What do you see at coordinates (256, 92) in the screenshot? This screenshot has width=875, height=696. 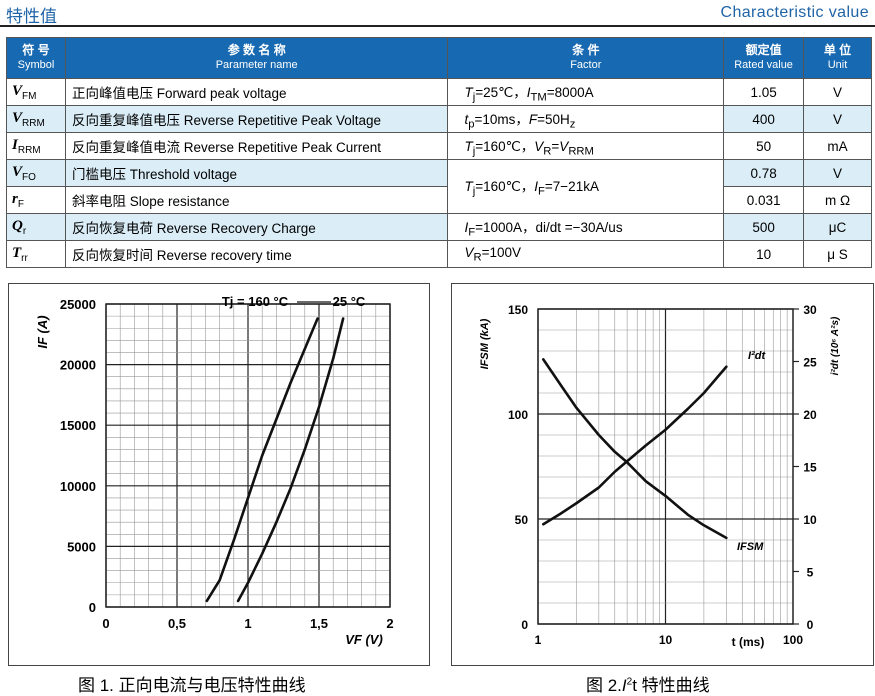 I see `row-parameter: 正向峰值电压 Forward peak voltage` at bounding box center [256, 92].